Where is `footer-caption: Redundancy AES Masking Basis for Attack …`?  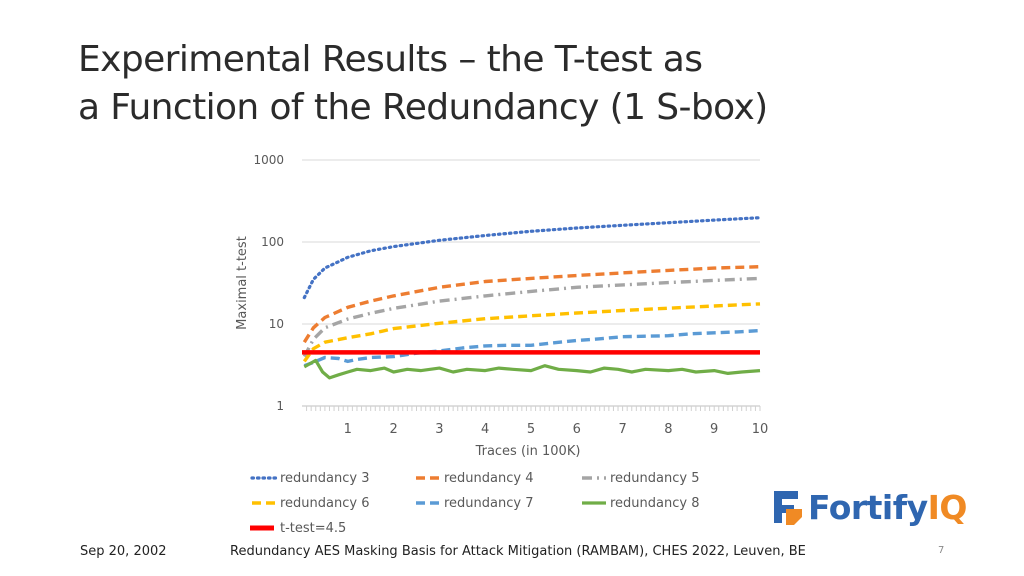 footer-caption: Redundancy AES Masking Basis for Attack … is located at coordinates (518, 551).